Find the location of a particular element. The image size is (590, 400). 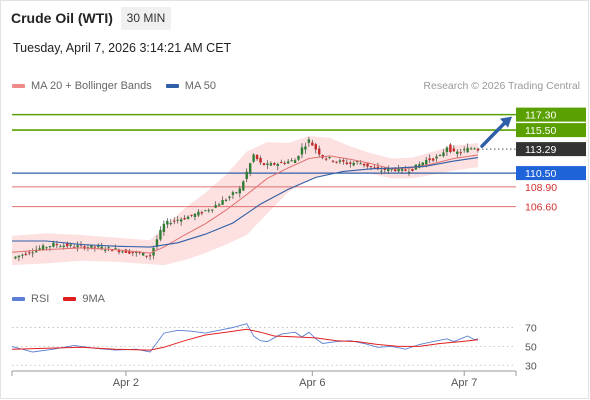

level-label-115.50: 115.50 is located at coordinates (540, 131).